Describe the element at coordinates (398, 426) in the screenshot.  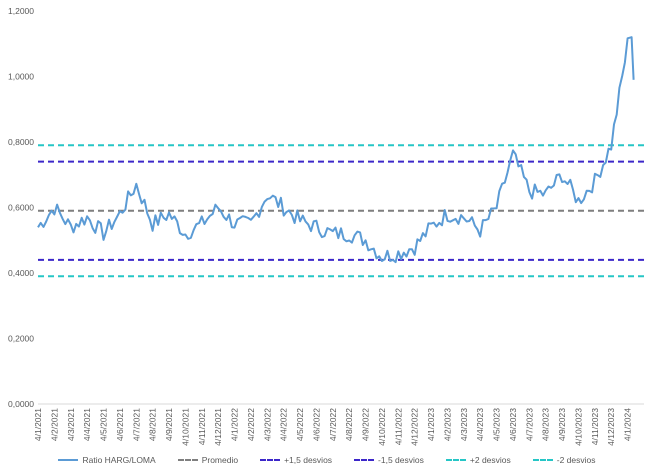
I see `x-tick-label: 4/11/2022` at that location.